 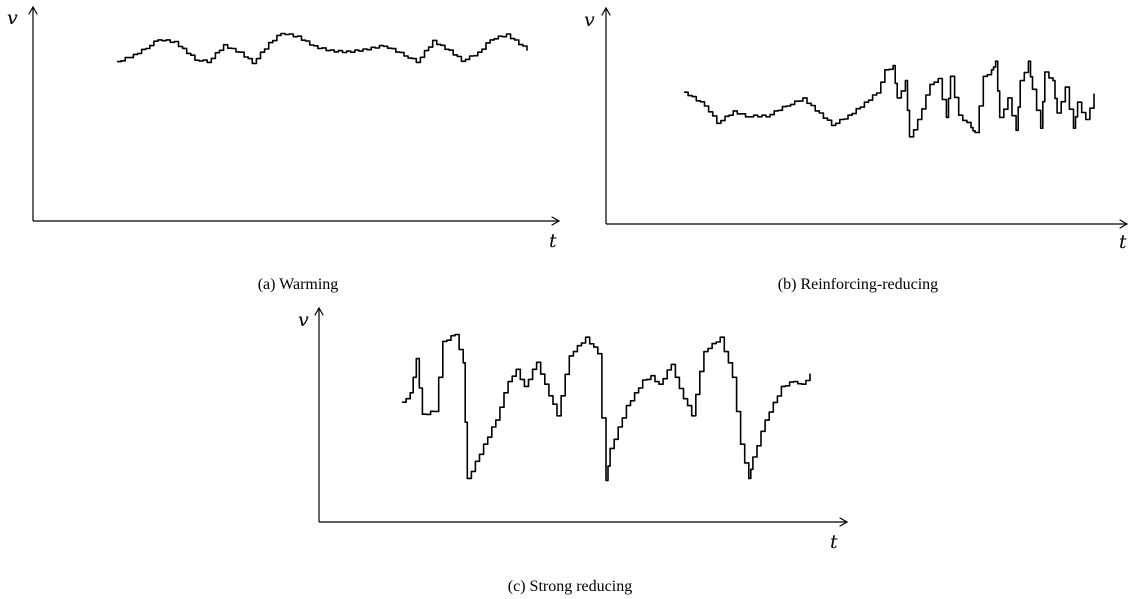 What do you see at coordinates (322, 48) in the screenshot?
I see `panel-a-series-line` at bounding box center [322, 48].